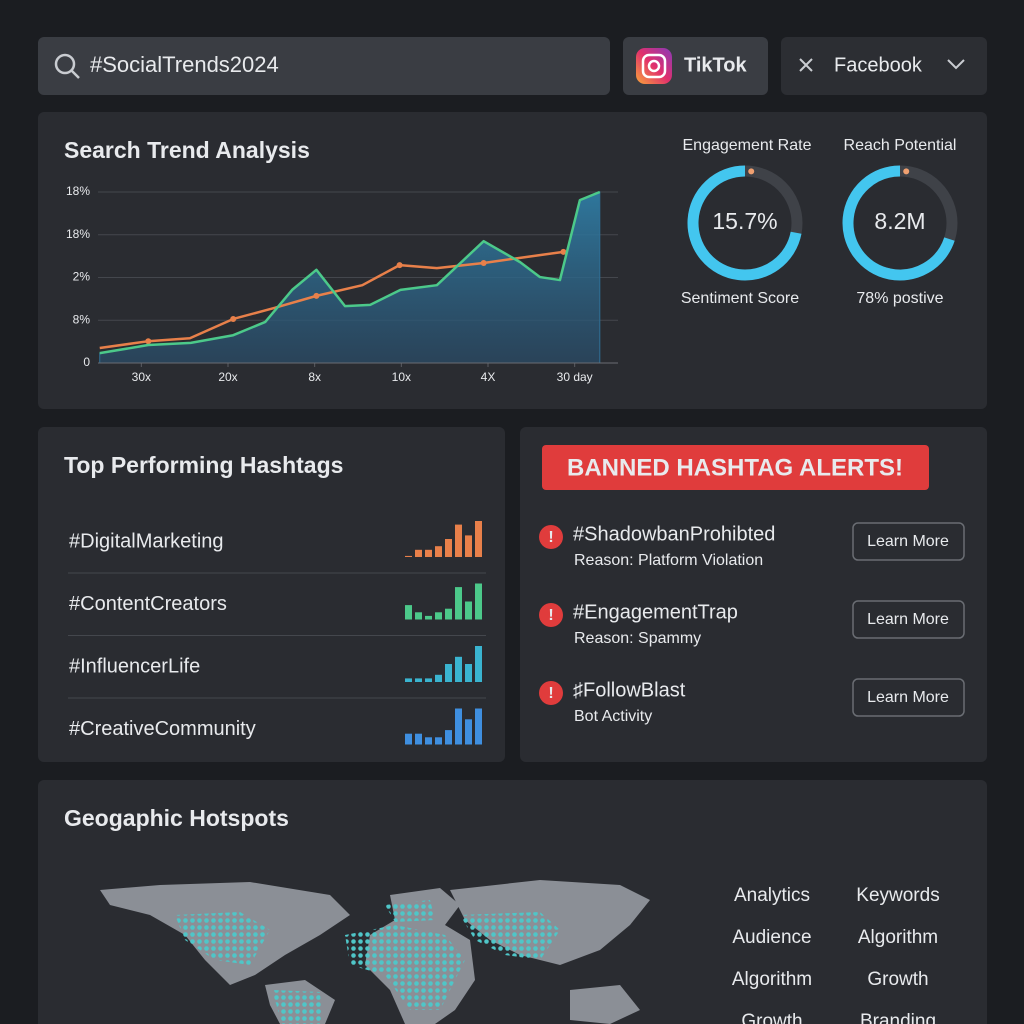  What do you see at coordinates (184, 64) in the screenshot?
I see `search-text: #SocialTrends2024` at bounding box center [184, 64].